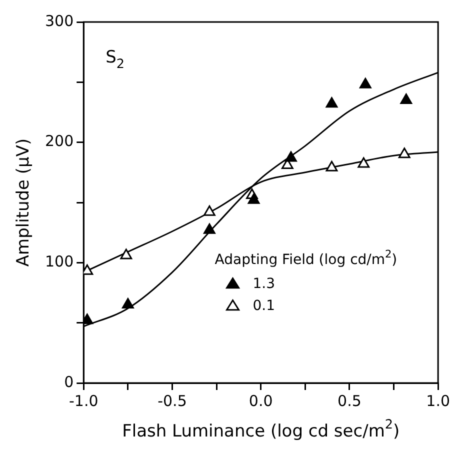  Describe the element at coordinates (172, 401) in the screenshot. I see `x-tick-label: -0.5` at that location.